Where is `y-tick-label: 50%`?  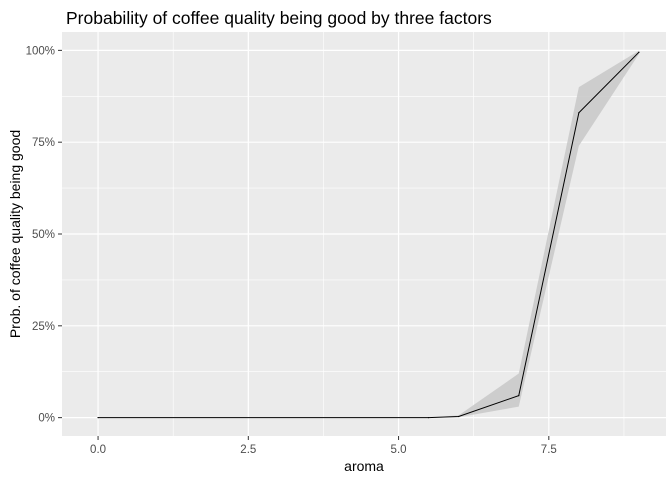 y-tick-label: 50% is located at coordinates (43, 235).